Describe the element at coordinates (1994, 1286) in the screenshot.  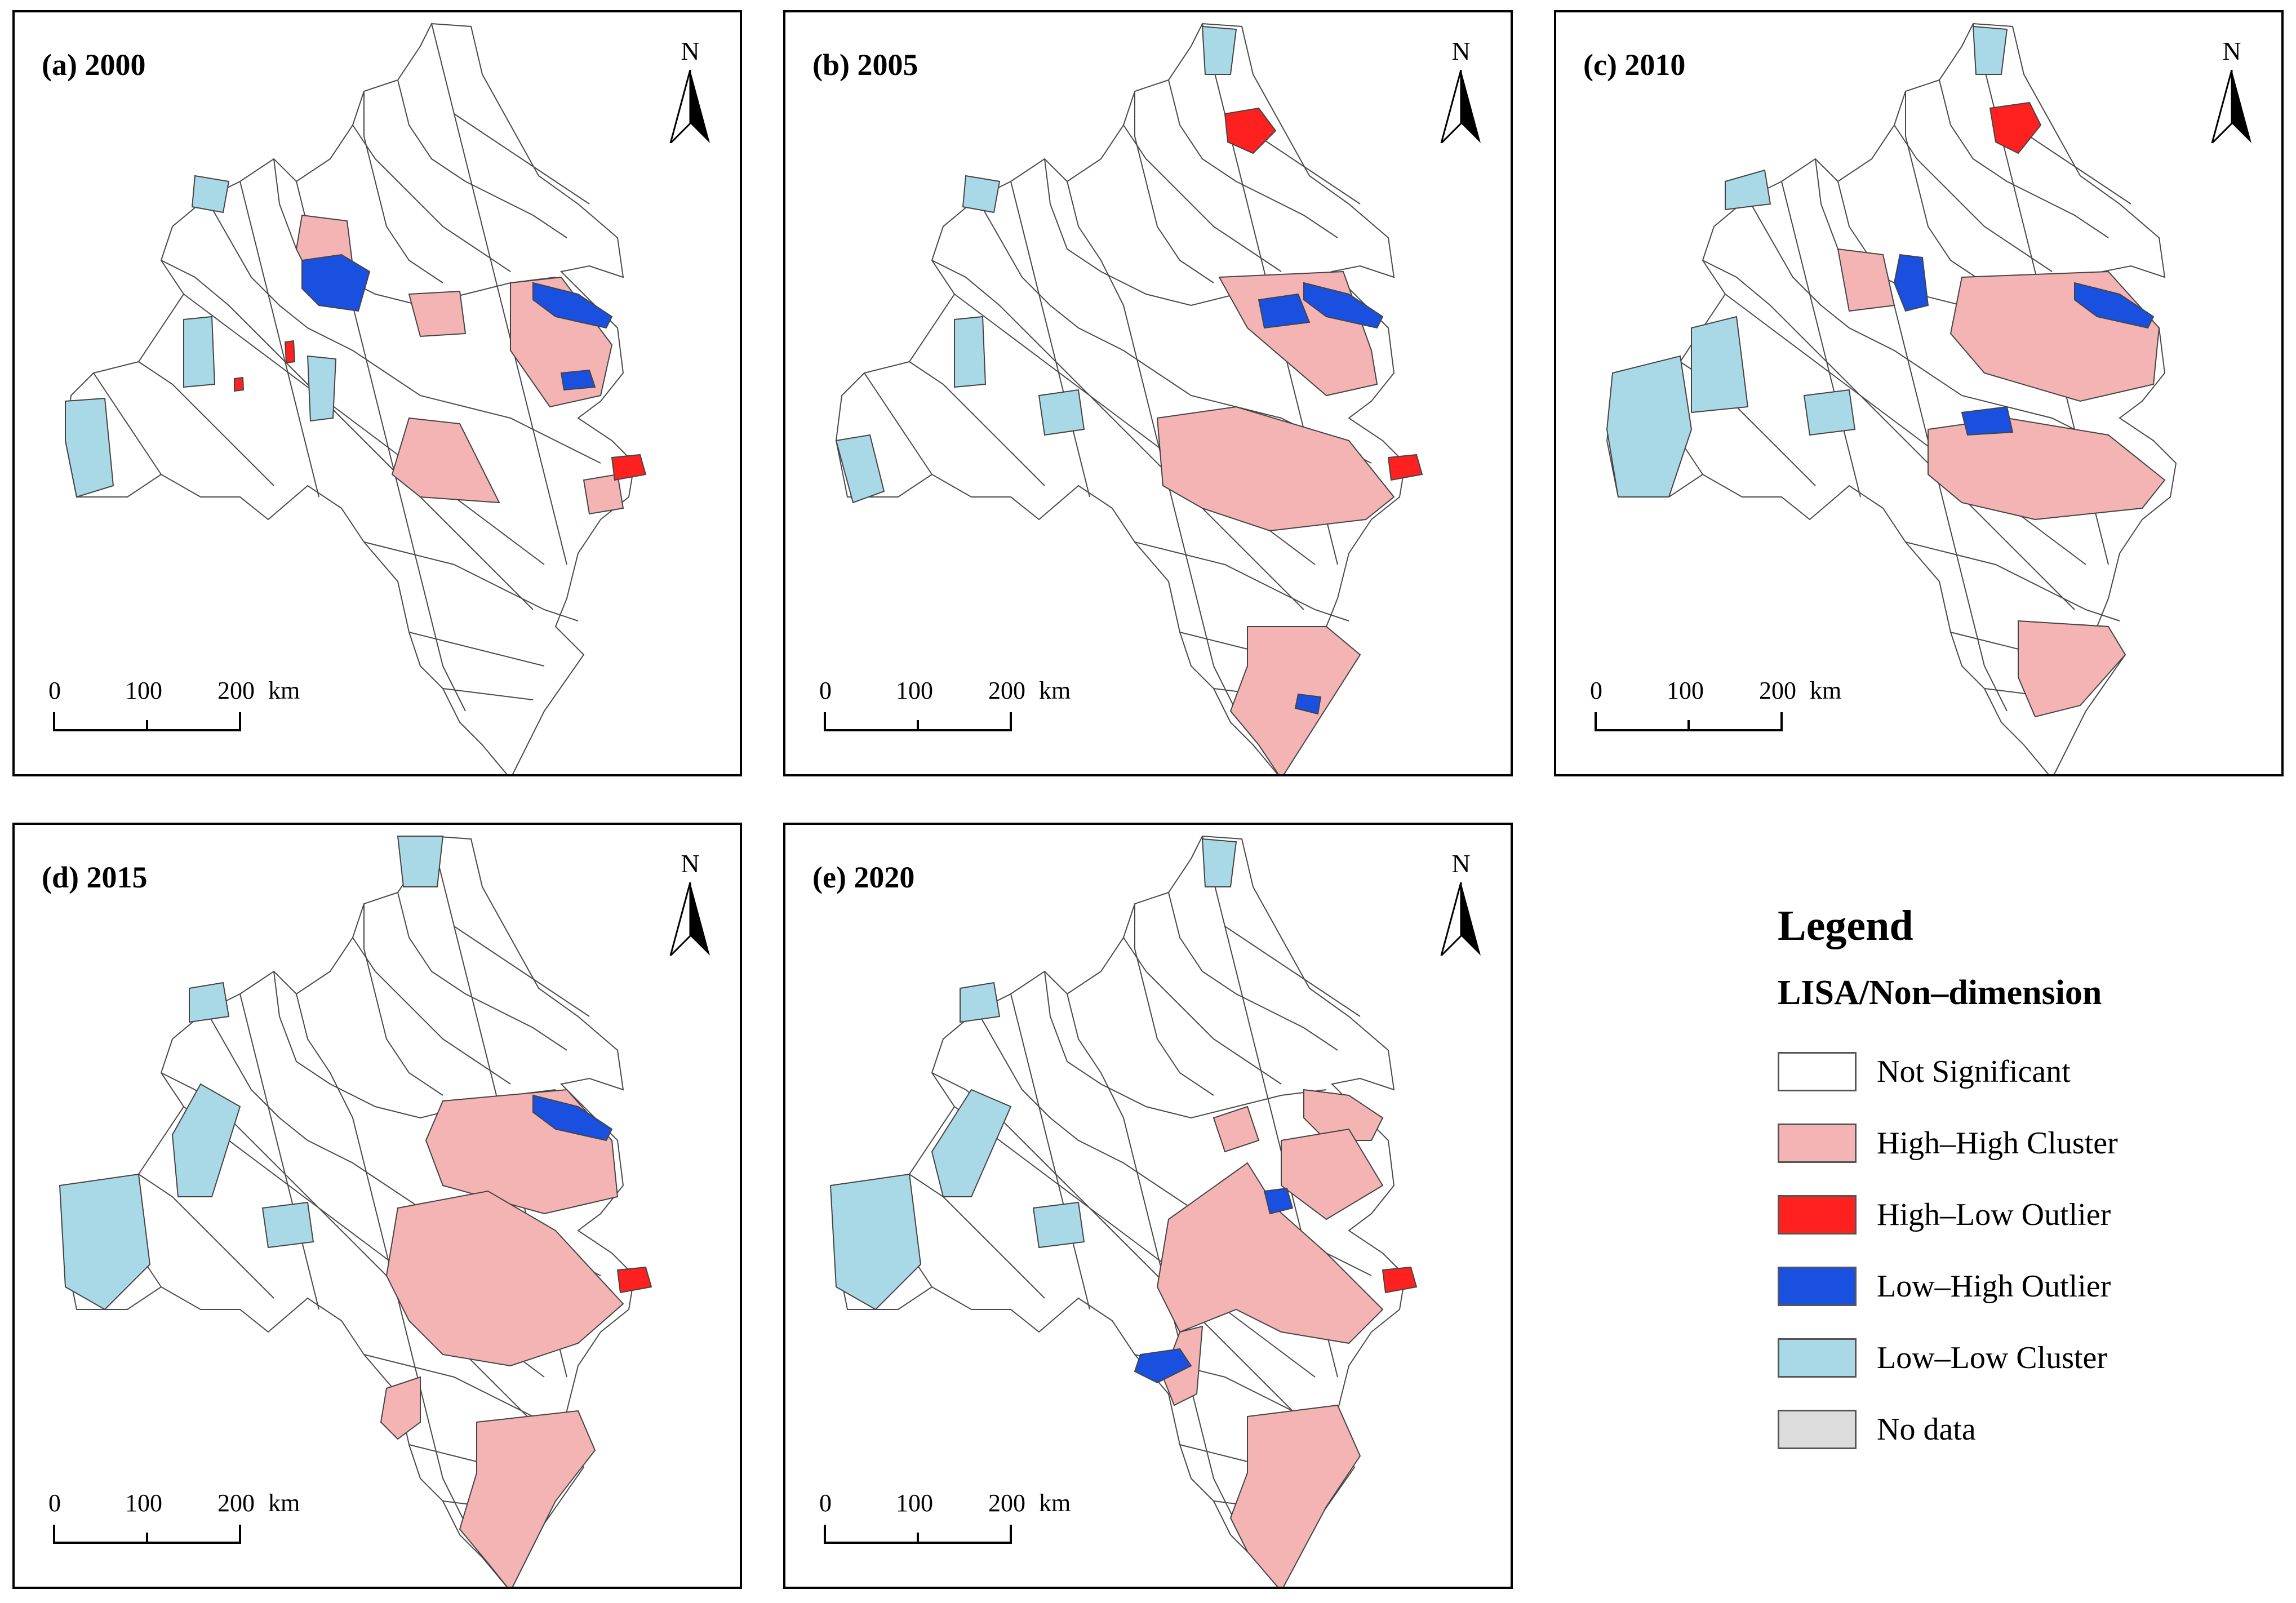
I see `legend-label: Low–High Outlier` at that location.